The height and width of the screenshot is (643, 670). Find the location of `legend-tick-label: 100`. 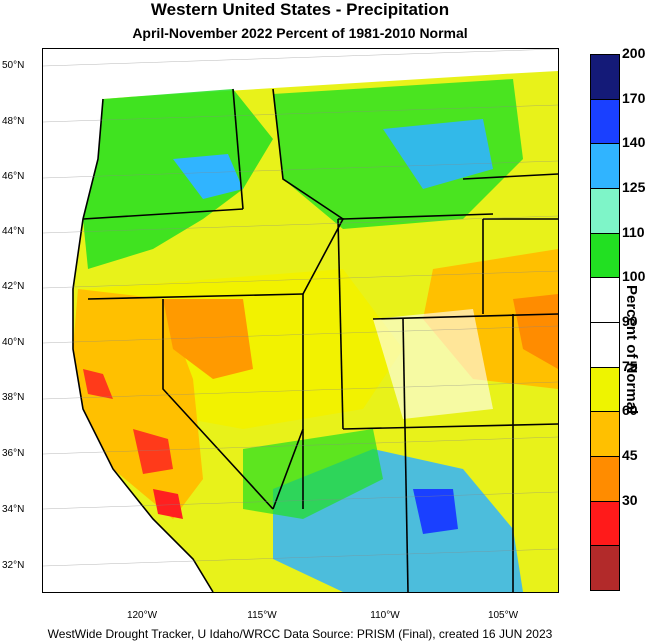

legend-tick-label: 100 is located at coordinates (634, 276).